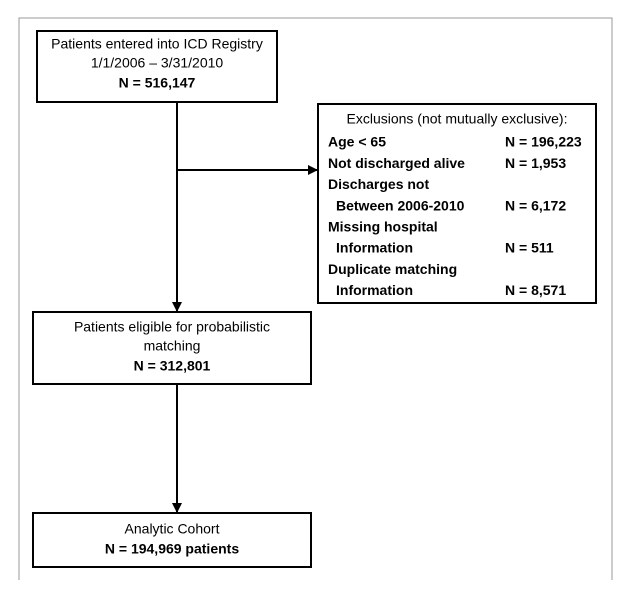  Describe the element at coordinates (535, 163) in the screenshot. I see `exclusion-value: N = 1,953` at that location.